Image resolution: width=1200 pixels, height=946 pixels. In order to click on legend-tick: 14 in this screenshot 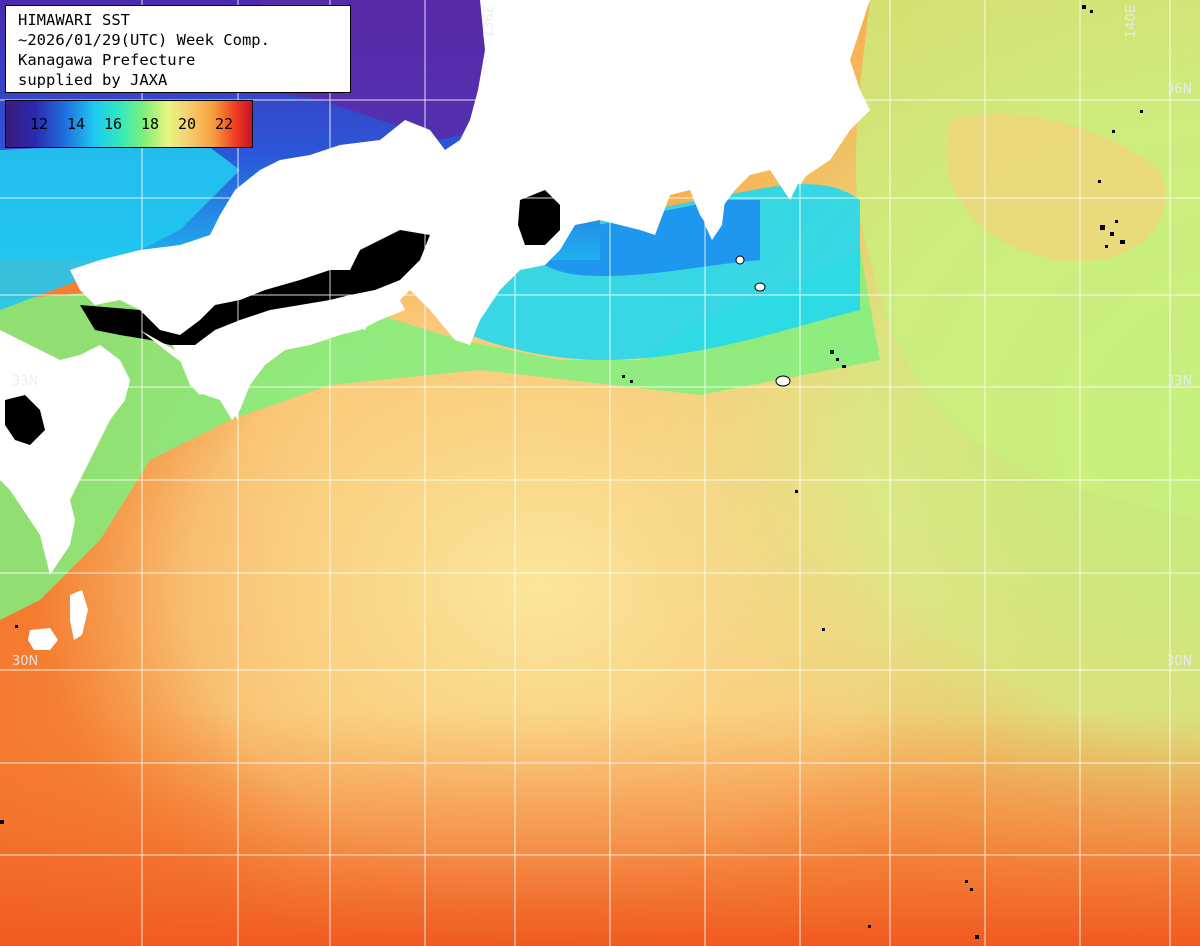, I will do `click(76, 124)`.